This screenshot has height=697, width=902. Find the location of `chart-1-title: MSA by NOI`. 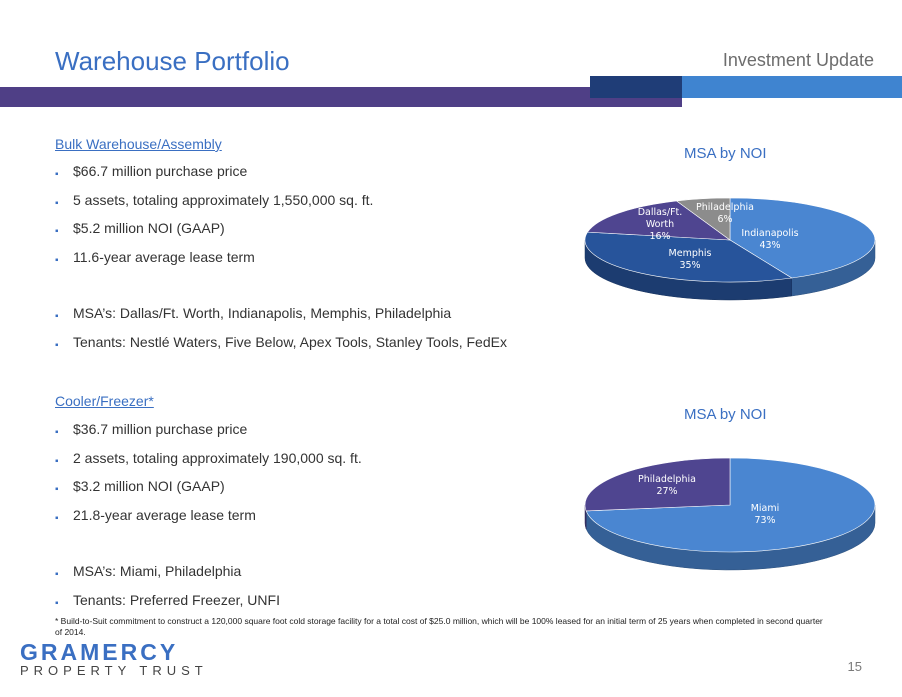

chart-1-title: MSA by NOI is located at coordinates (725, 153).